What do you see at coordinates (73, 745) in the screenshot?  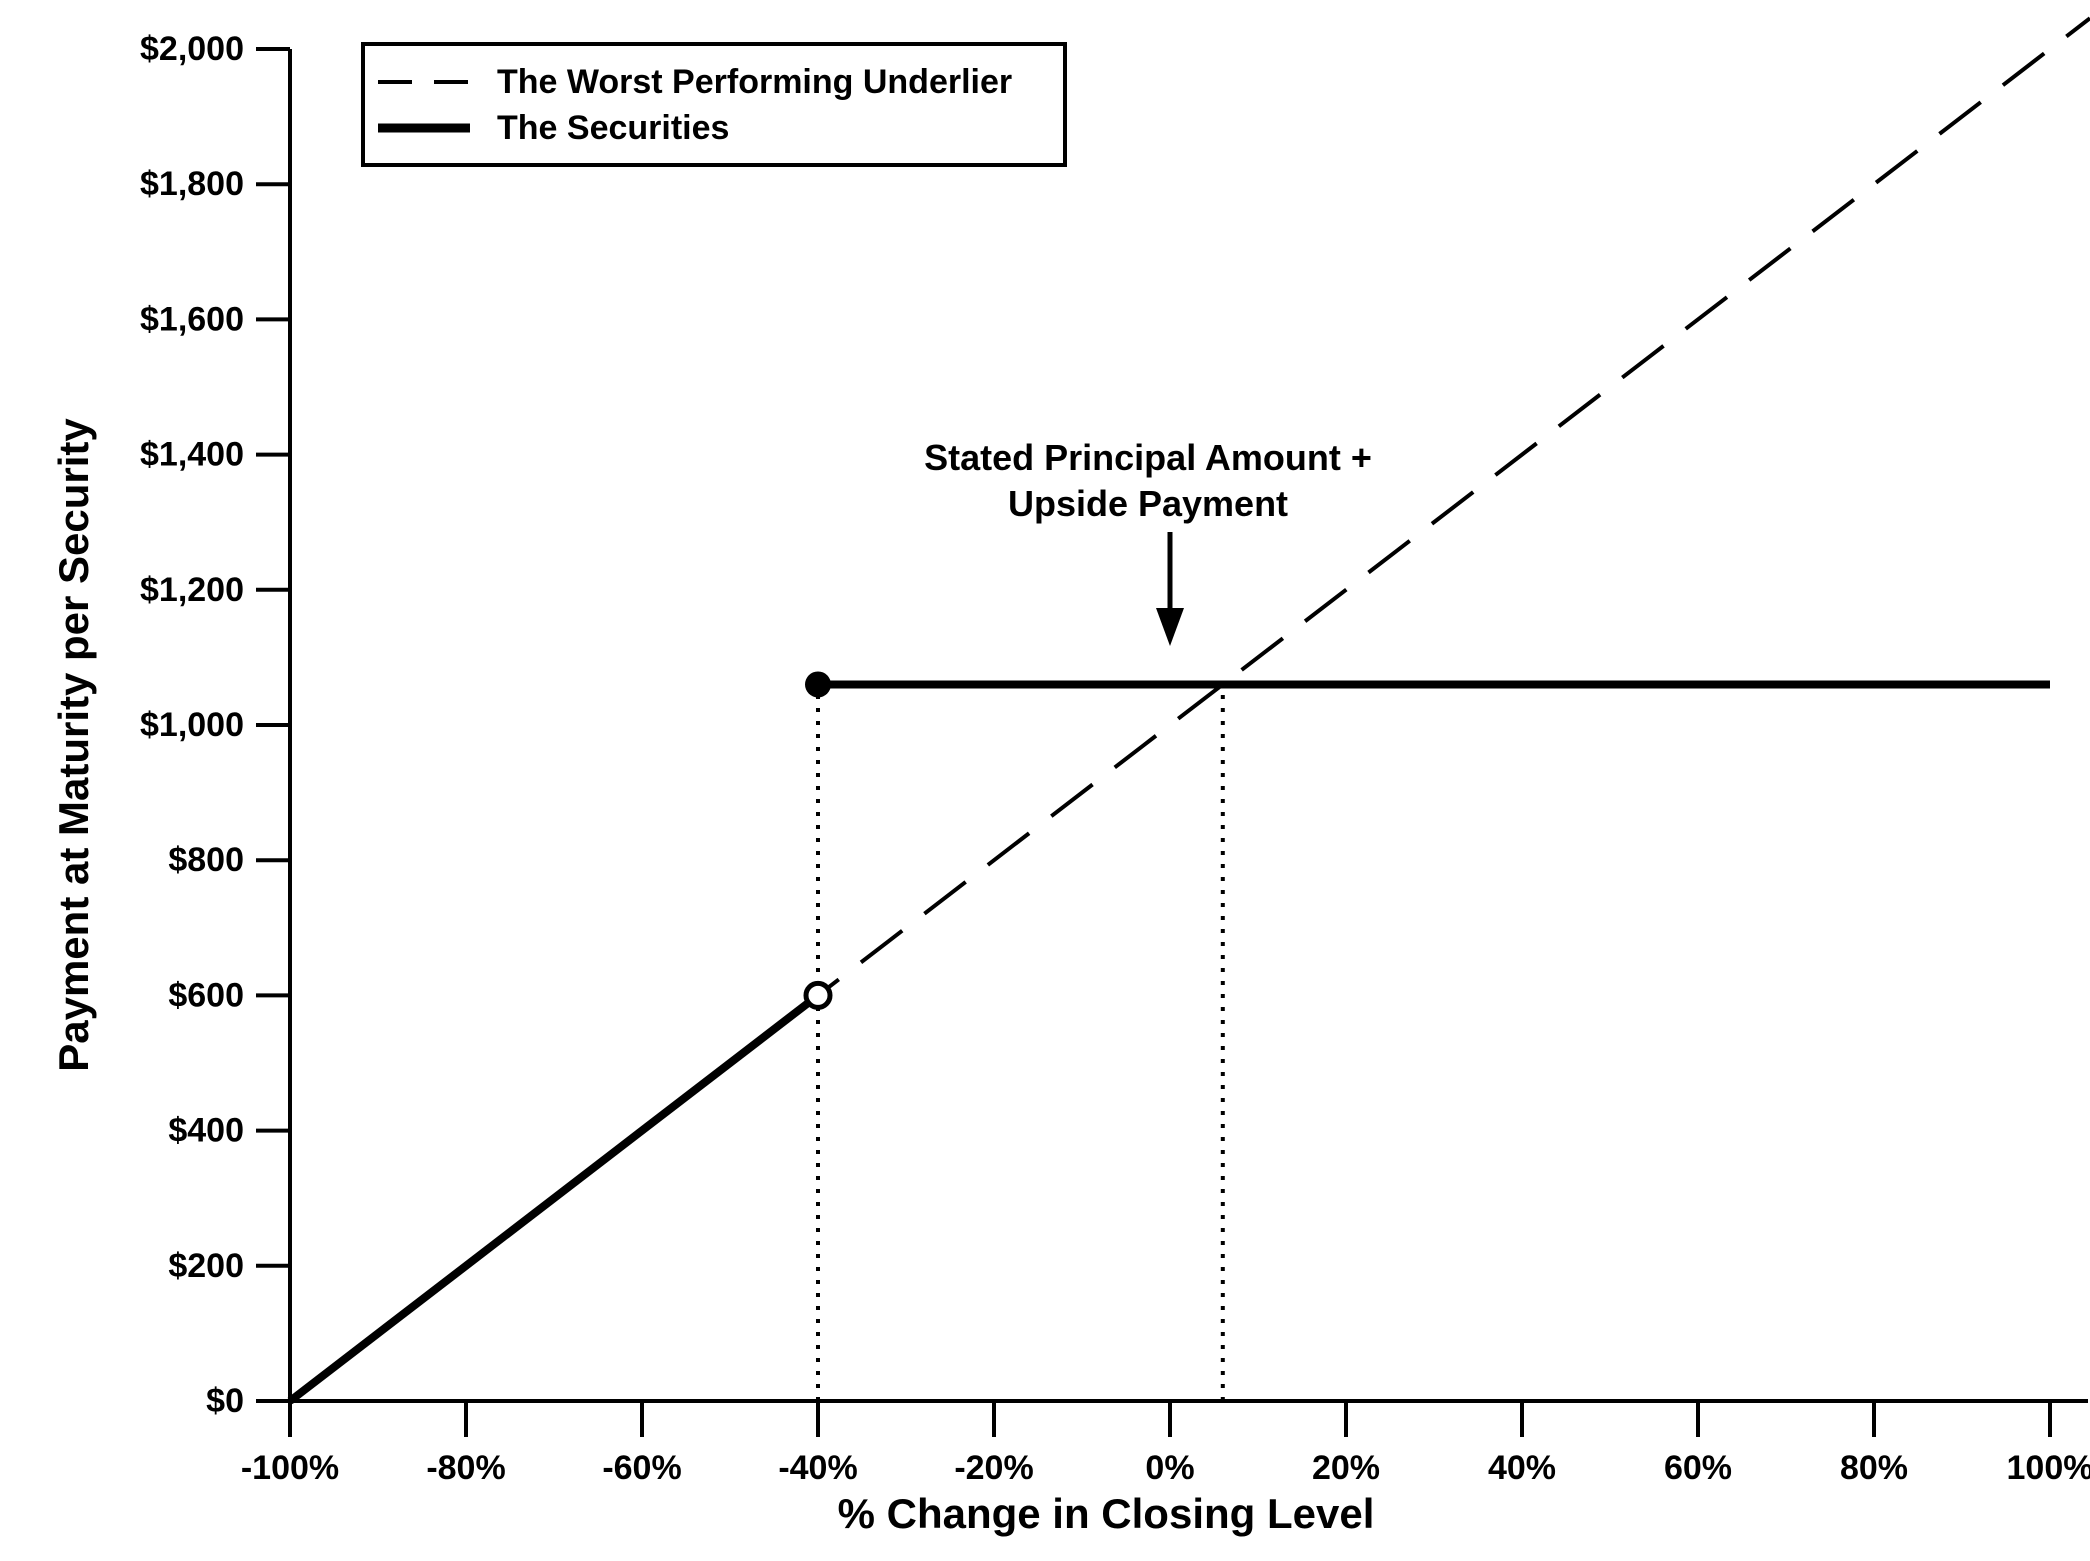 I see `y-axis-title: Payment at Maturity per Security` at bounding box center [73, 745].